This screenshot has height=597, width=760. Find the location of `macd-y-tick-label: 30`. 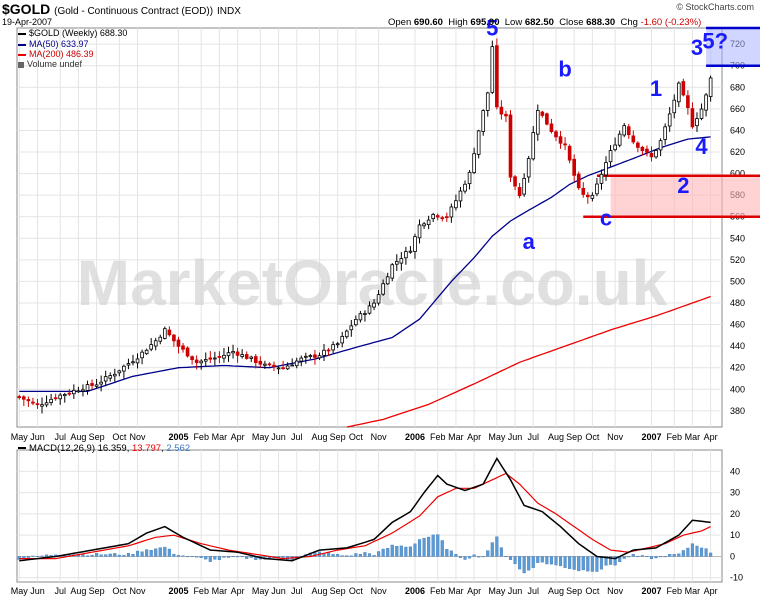

macd-y-tick-label: 30 is located at coordinates (735, 493).